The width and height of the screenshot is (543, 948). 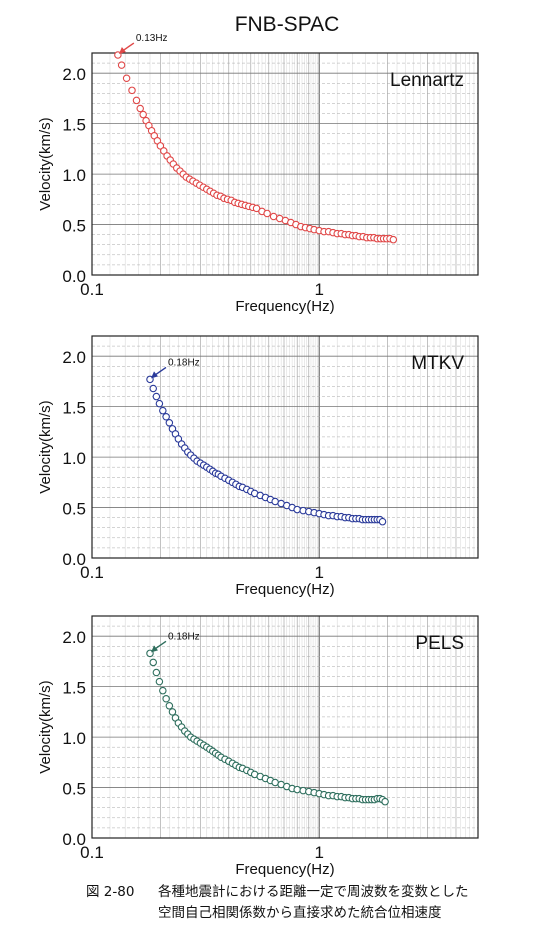 What do you see at coordinates (313, 892) in the screenshot?
I see `caption-line-1: 各種地震計における距離一定で周波数を変数とした` at bounding box center [313, 892].